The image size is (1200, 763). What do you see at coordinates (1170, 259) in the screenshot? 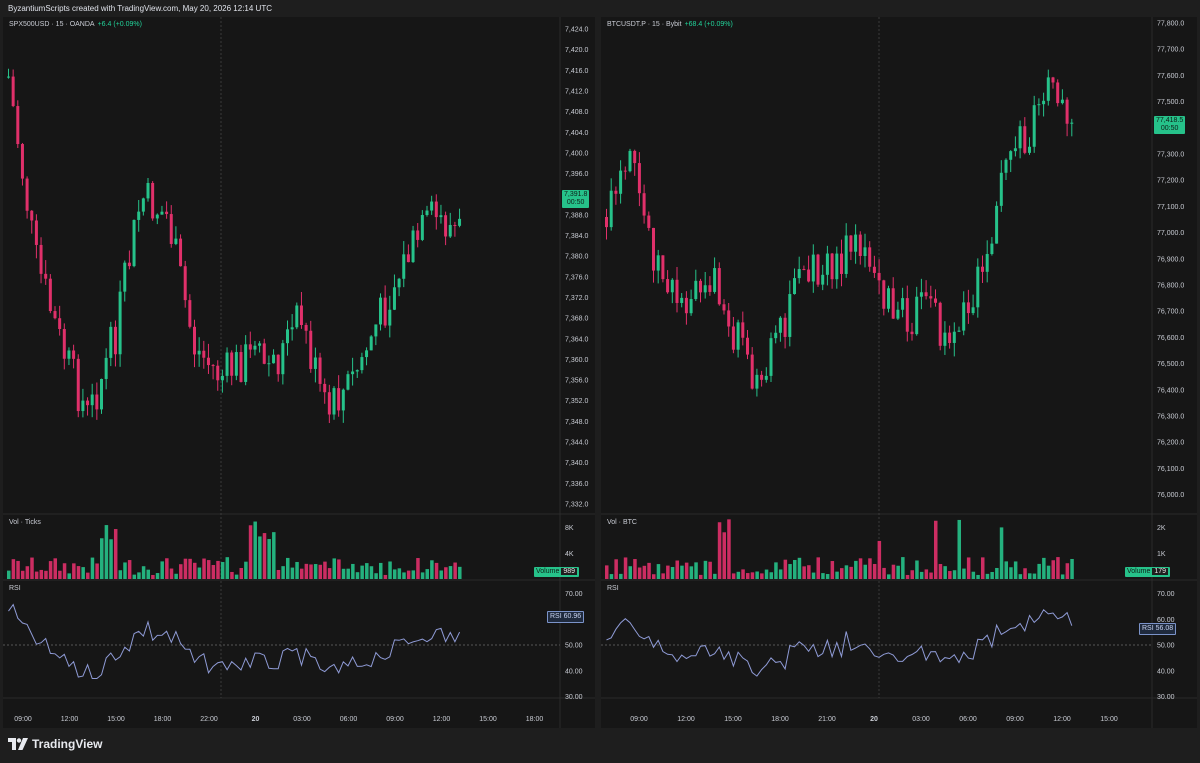
I see `price-scale-label: 76,900.0` at bounding box center [1170, 259].